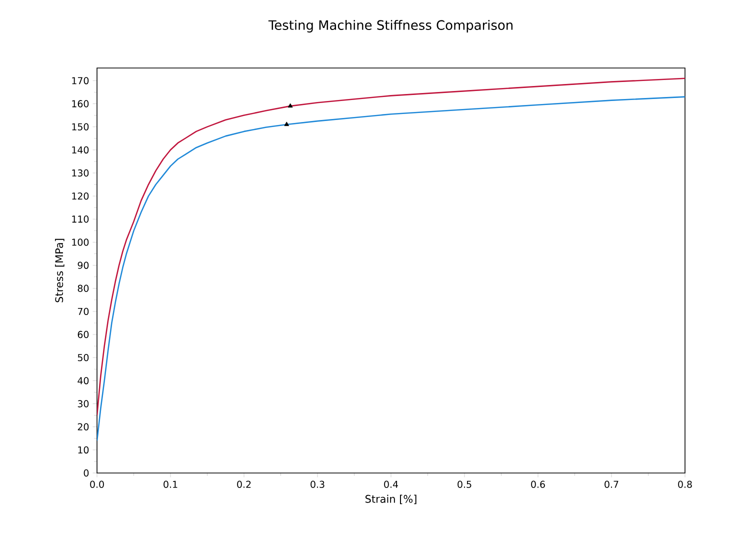 This screenshot has height=558, width=738. I want to click on y-tick-label: 40, so click(83, 380).